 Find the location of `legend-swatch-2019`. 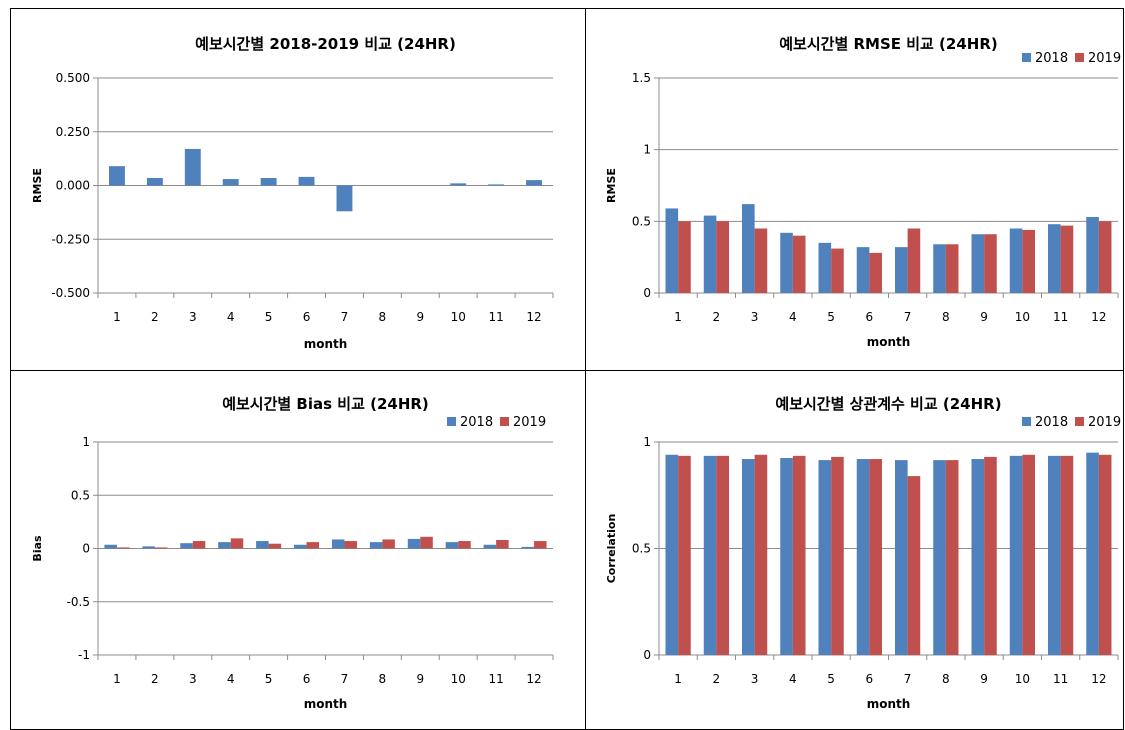

legend-swatch-2019 is located at coordinates (1079, 421).